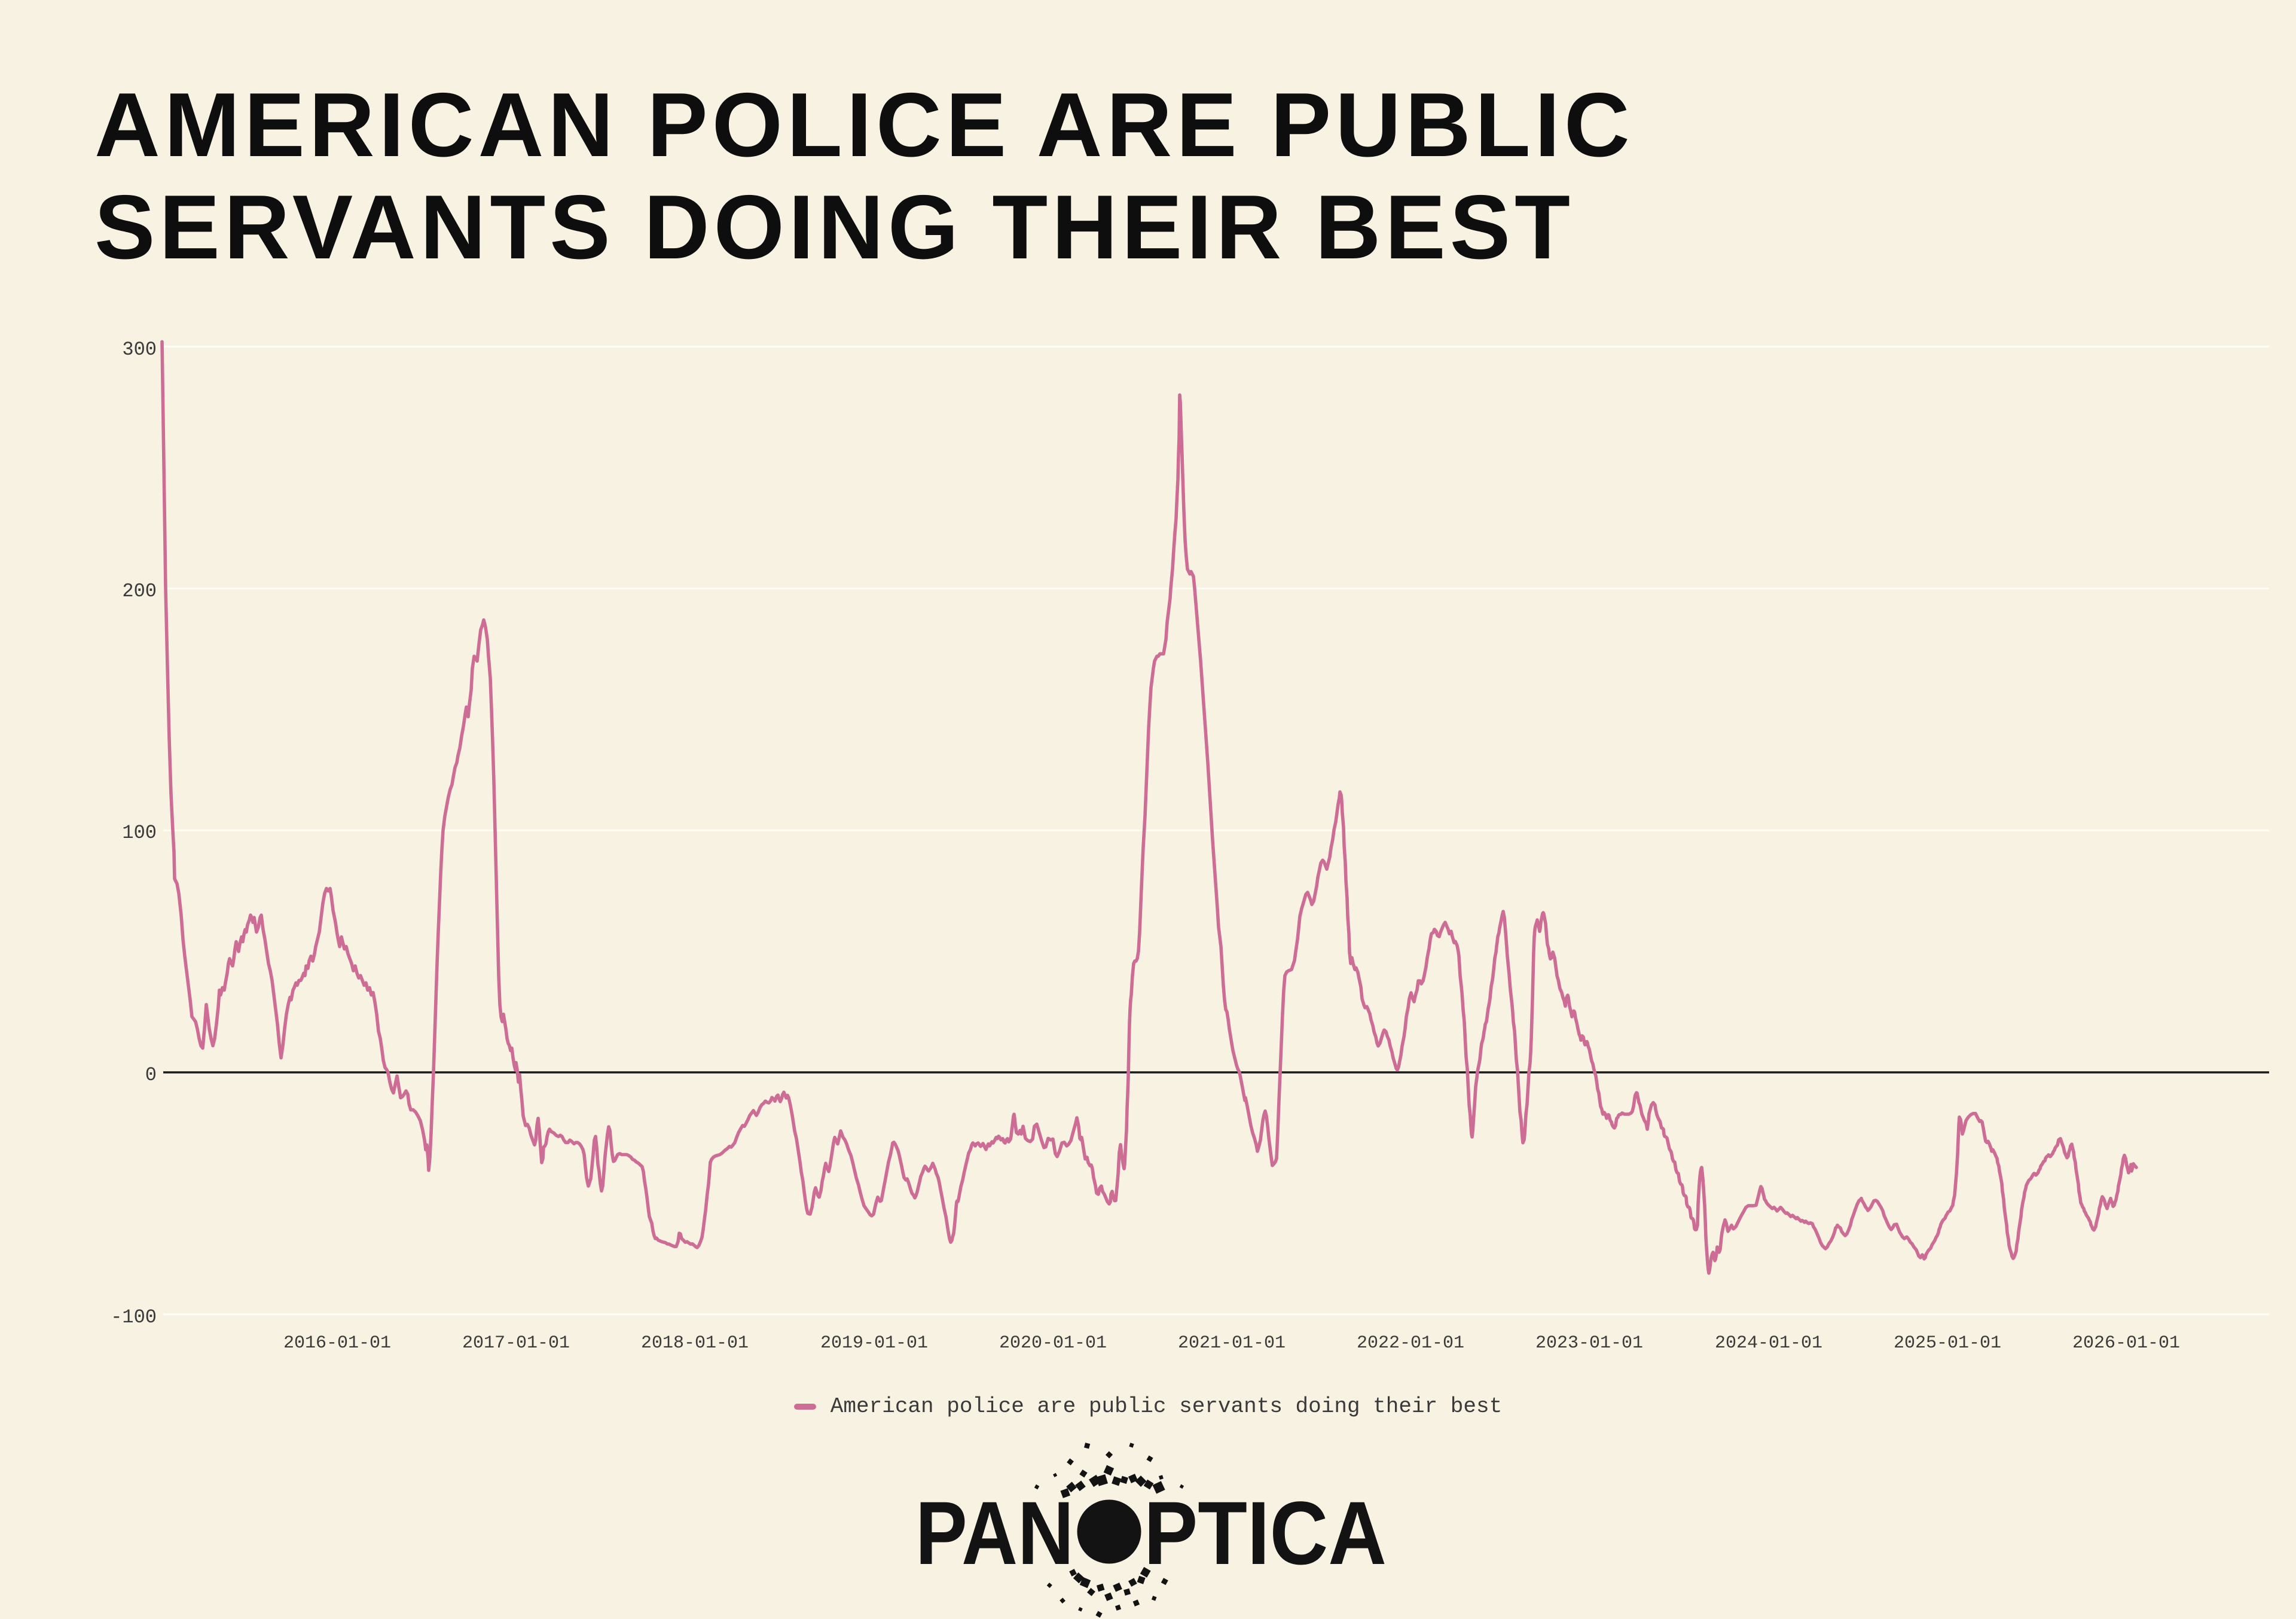 The width and height of the screenshot is (2296, 1619). Describe the element at coordinates (1265, 1533) in the screenshot. I see `svg-text: PTICA` at that location.